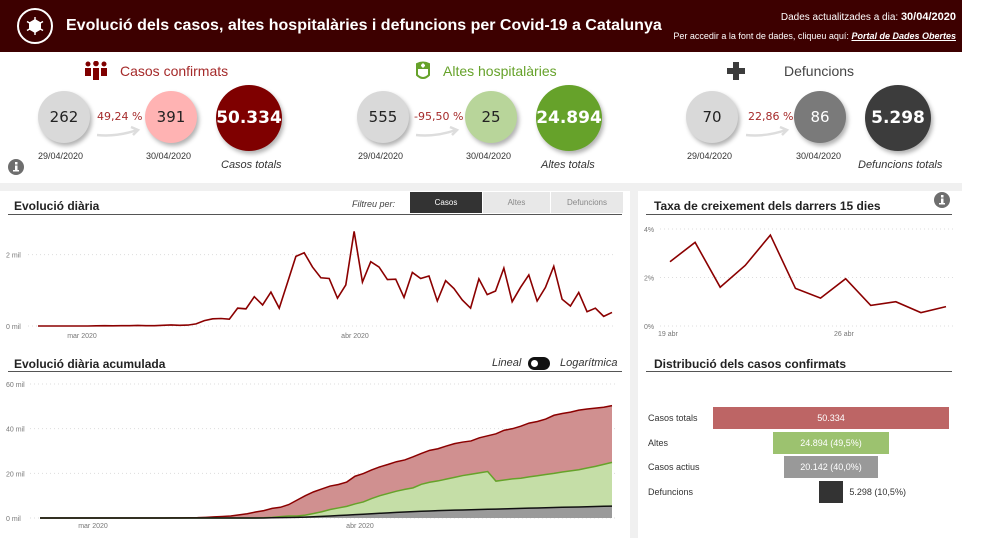  I want to click on growth-chart: 0% 2% 4% 19 abr 26 abr, so click(800, 282).